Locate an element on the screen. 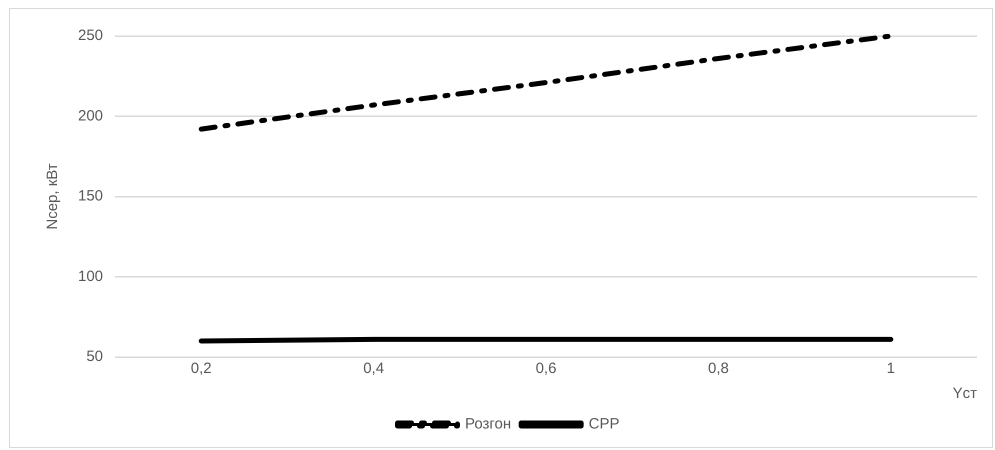 The image size is (995, 450). x-tick-label: 0,6 is located at coordinates (546, 369).